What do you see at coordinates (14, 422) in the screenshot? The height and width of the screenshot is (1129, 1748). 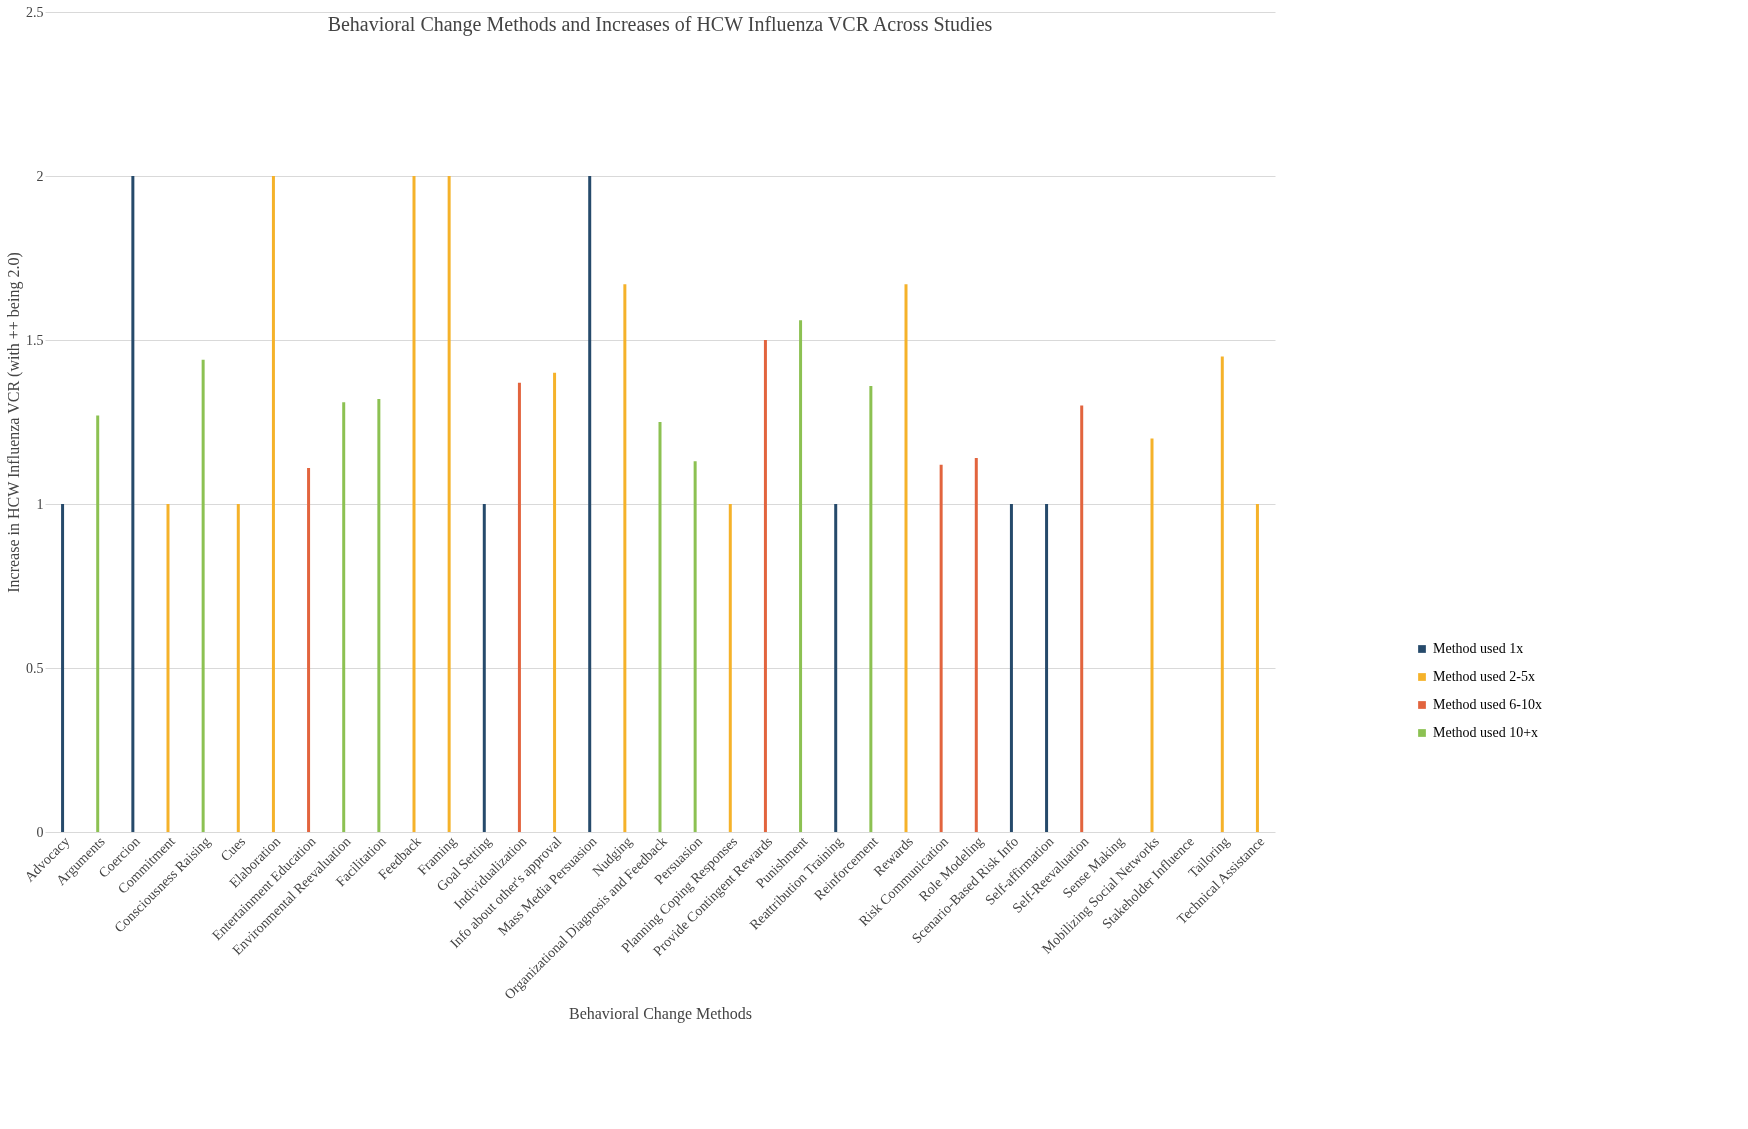 I see `y-axis-title: Increase in HCW Influenza VCR (with ++ being 2.0)` at bounding box center [14, 422].